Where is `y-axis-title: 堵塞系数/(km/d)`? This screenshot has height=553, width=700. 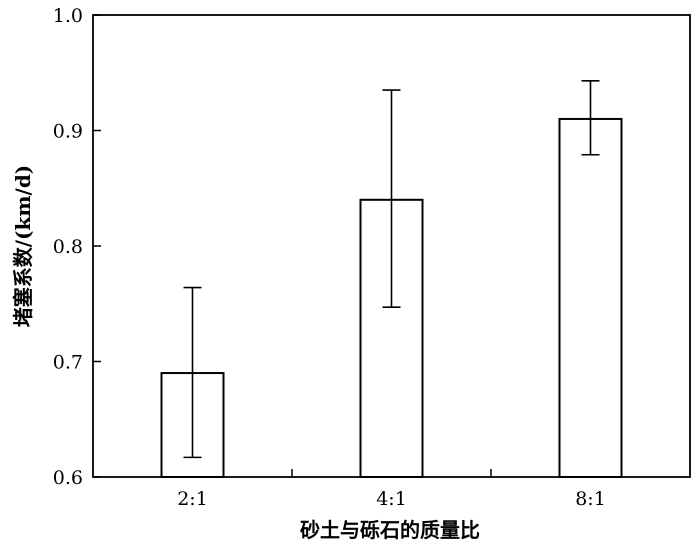 y-axis-title: 堵塞系数/(km/d) is located at coordinates (23, 246).